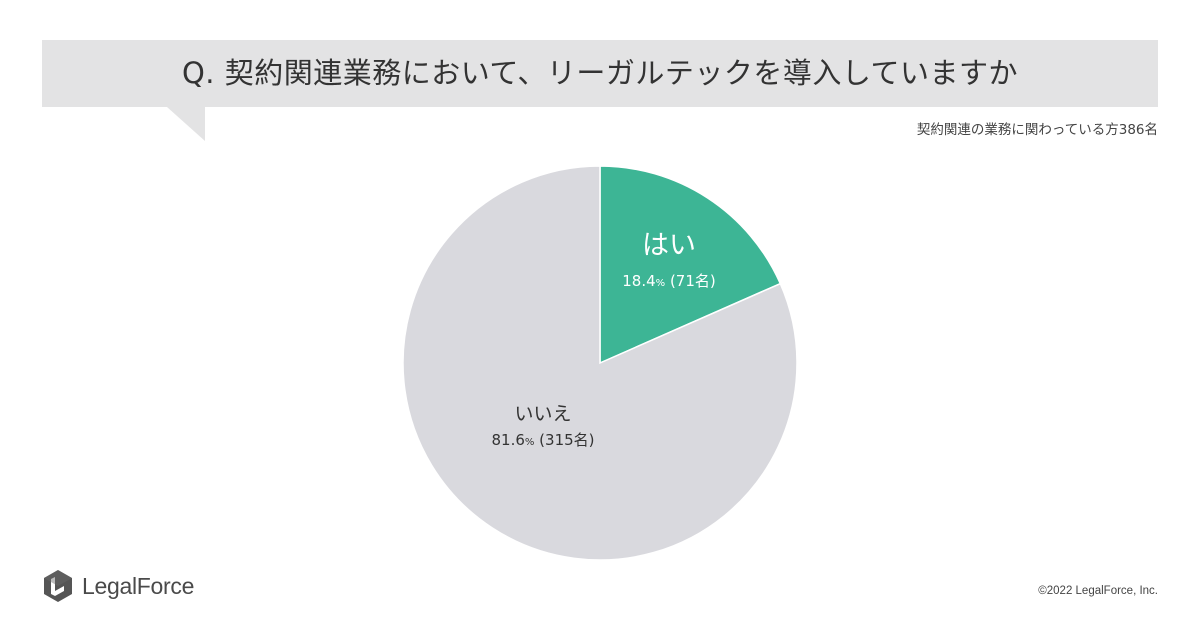  I want to click on copyright: ©2022 LegalForce, Inc., so click(1098, 591).